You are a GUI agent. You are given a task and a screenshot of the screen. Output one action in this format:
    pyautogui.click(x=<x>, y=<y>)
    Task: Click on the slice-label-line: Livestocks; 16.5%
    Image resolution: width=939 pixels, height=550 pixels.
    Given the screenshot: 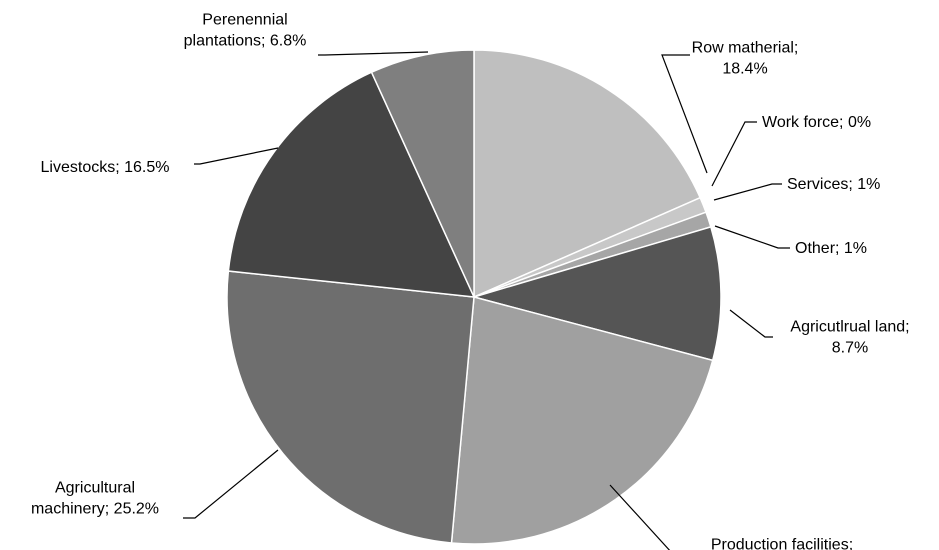 What is the action you would take?
    pyautogui.click(x=105, y=167)
    